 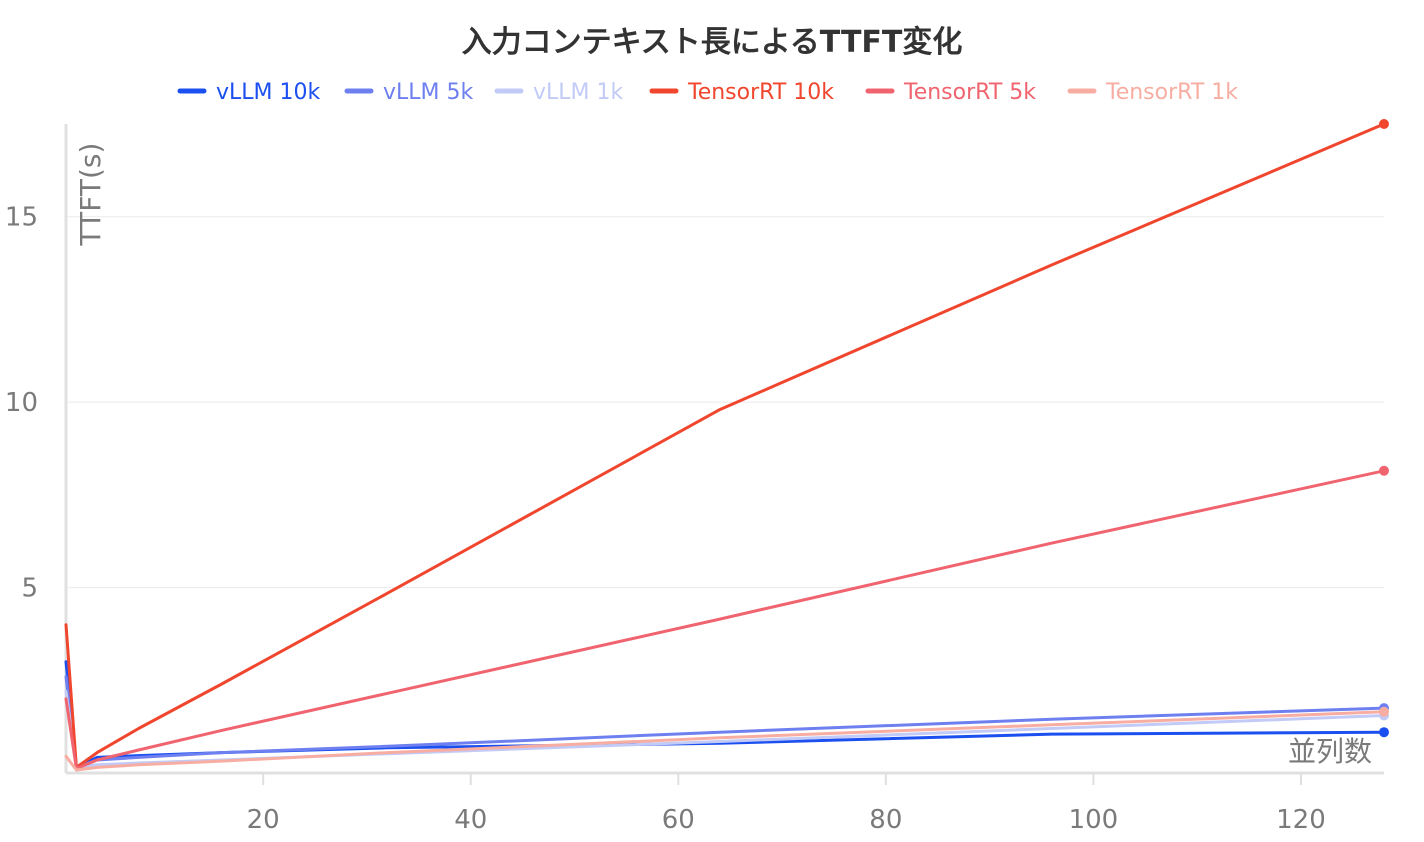 What do you see at coordinates (1301, 820) in the screenshot?
I see `x-tick-label-120: 120` at bounding box center [1301, 820].